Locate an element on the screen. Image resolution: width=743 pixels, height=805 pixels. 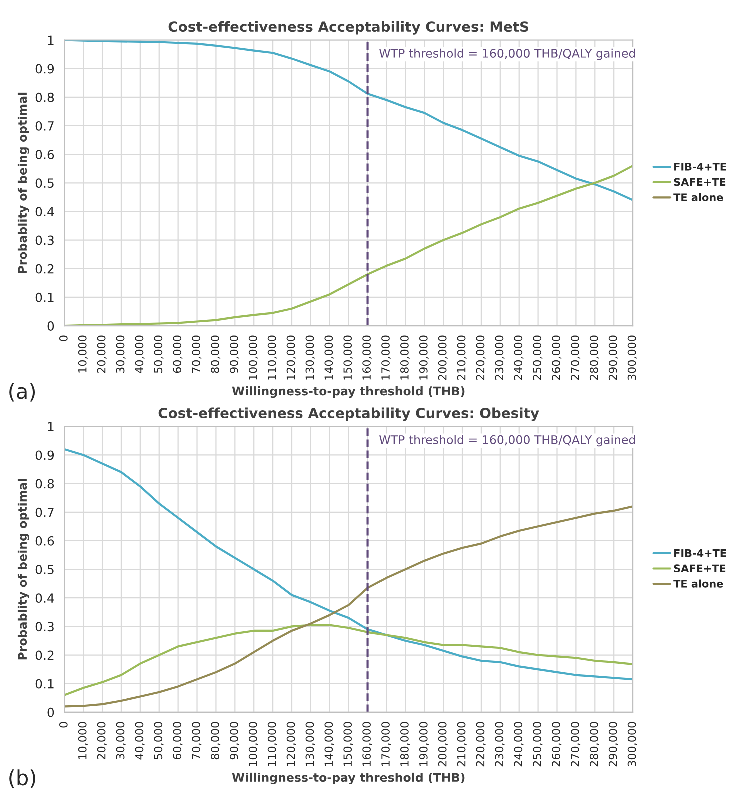
line-series is located at coordinates (349, 660).